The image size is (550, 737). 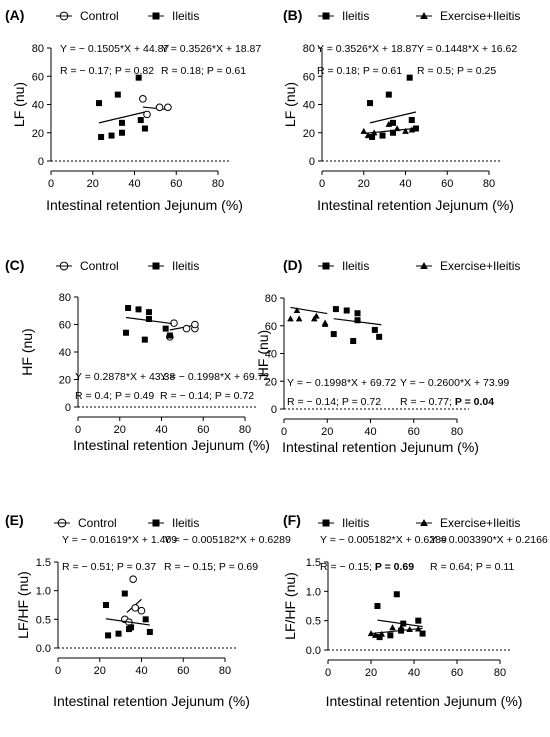 I want to click on regression-annotation: R = 0.18; P = 0.61, so click(x=203, y=71).